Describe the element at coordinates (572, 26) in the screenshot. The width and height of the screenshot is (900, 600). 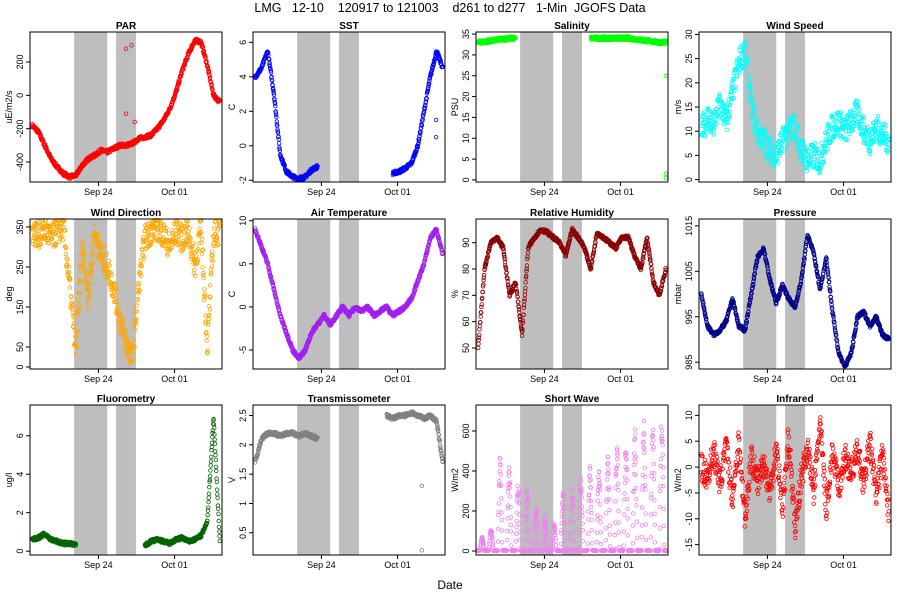
I see `chart-title: Salinity` at that location.